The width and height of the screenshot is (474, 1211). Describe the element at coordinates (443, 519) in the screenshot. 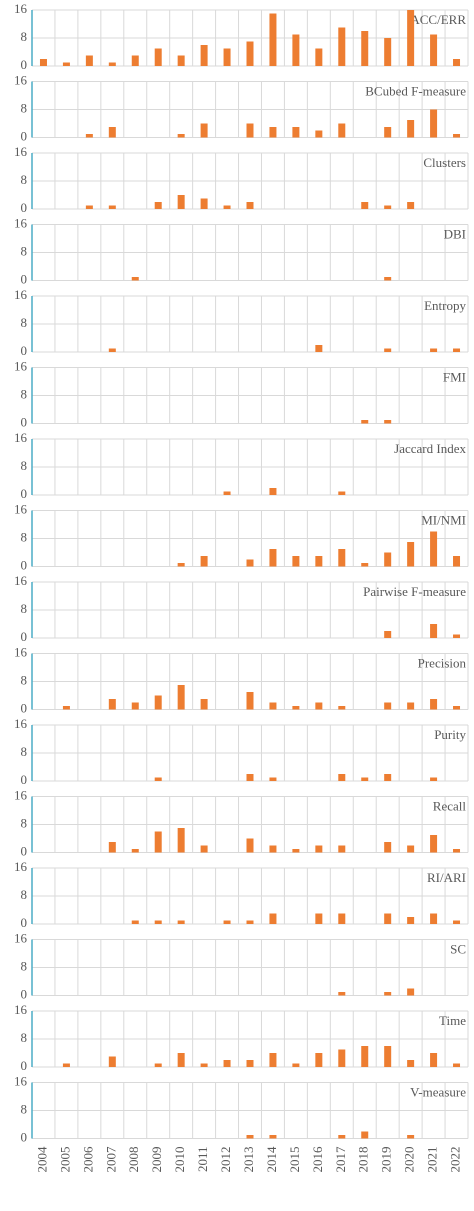

I see `chart-title: MI/NMI` at that location.